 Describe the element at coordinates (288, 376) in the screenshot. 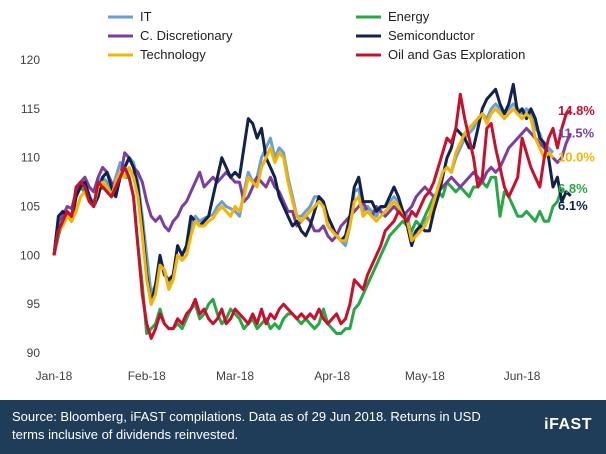

I see `x-axis: Jan-18 Feb-18 Mar-18 Apr-18 May-18 Jun-18` at that location.